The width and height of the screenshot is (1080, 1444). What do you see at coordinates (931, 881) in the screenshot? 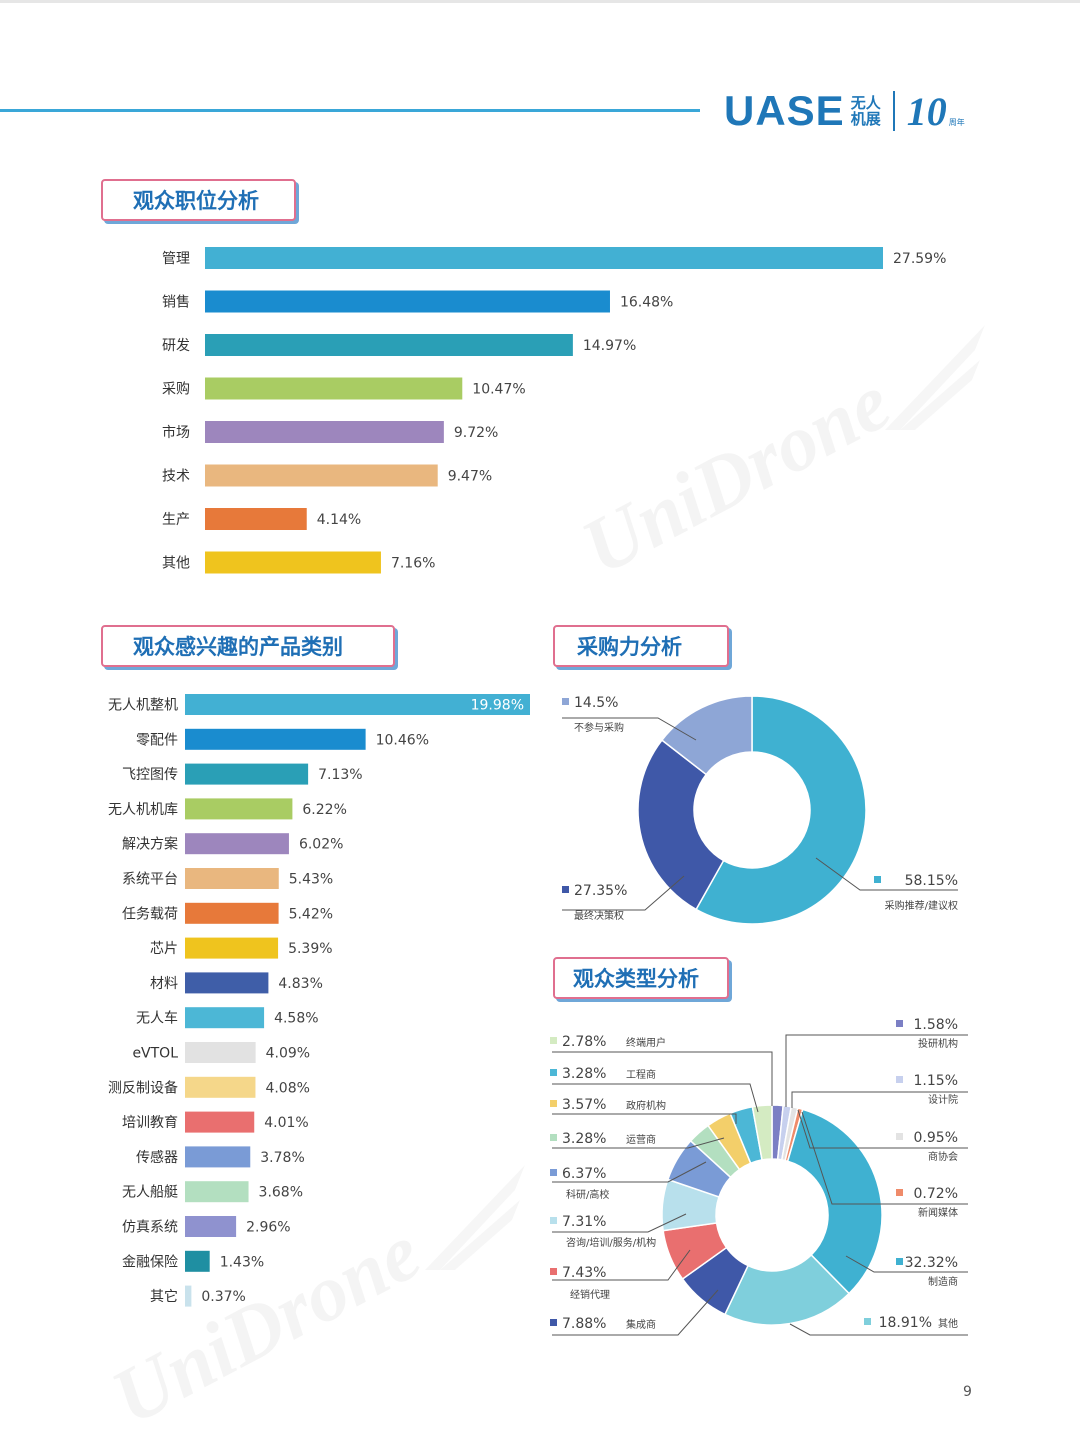
I see `slice-value-label: 58.15%` at bounding box center [931, 881].